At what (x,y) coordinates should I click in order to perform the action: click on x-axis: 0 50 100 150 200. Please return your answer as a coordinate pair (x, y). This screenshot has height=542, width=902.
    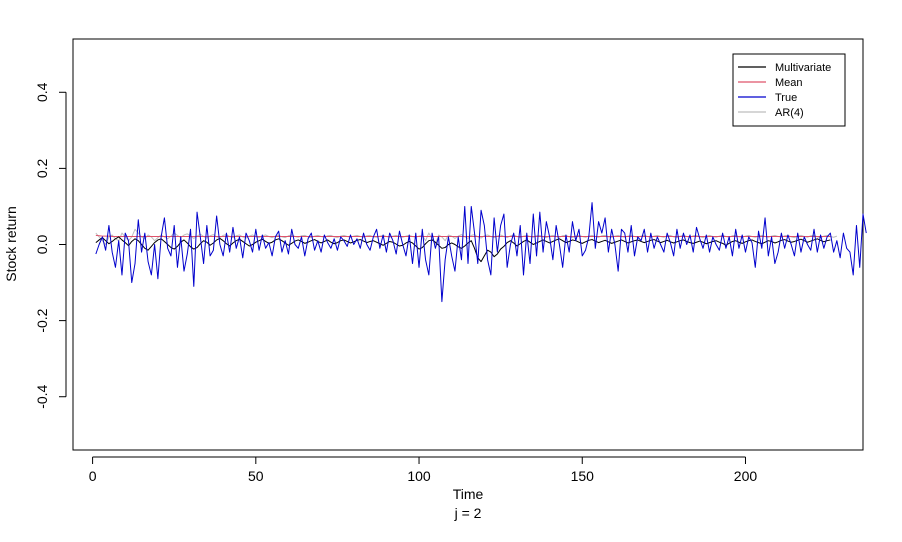
    Looking at the image, I should click on (423, 470).